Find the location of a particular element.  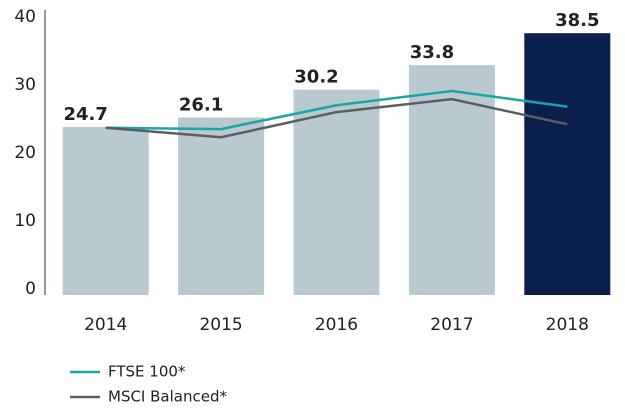

data-label: 33.8 is located at coordinates (432, 52).